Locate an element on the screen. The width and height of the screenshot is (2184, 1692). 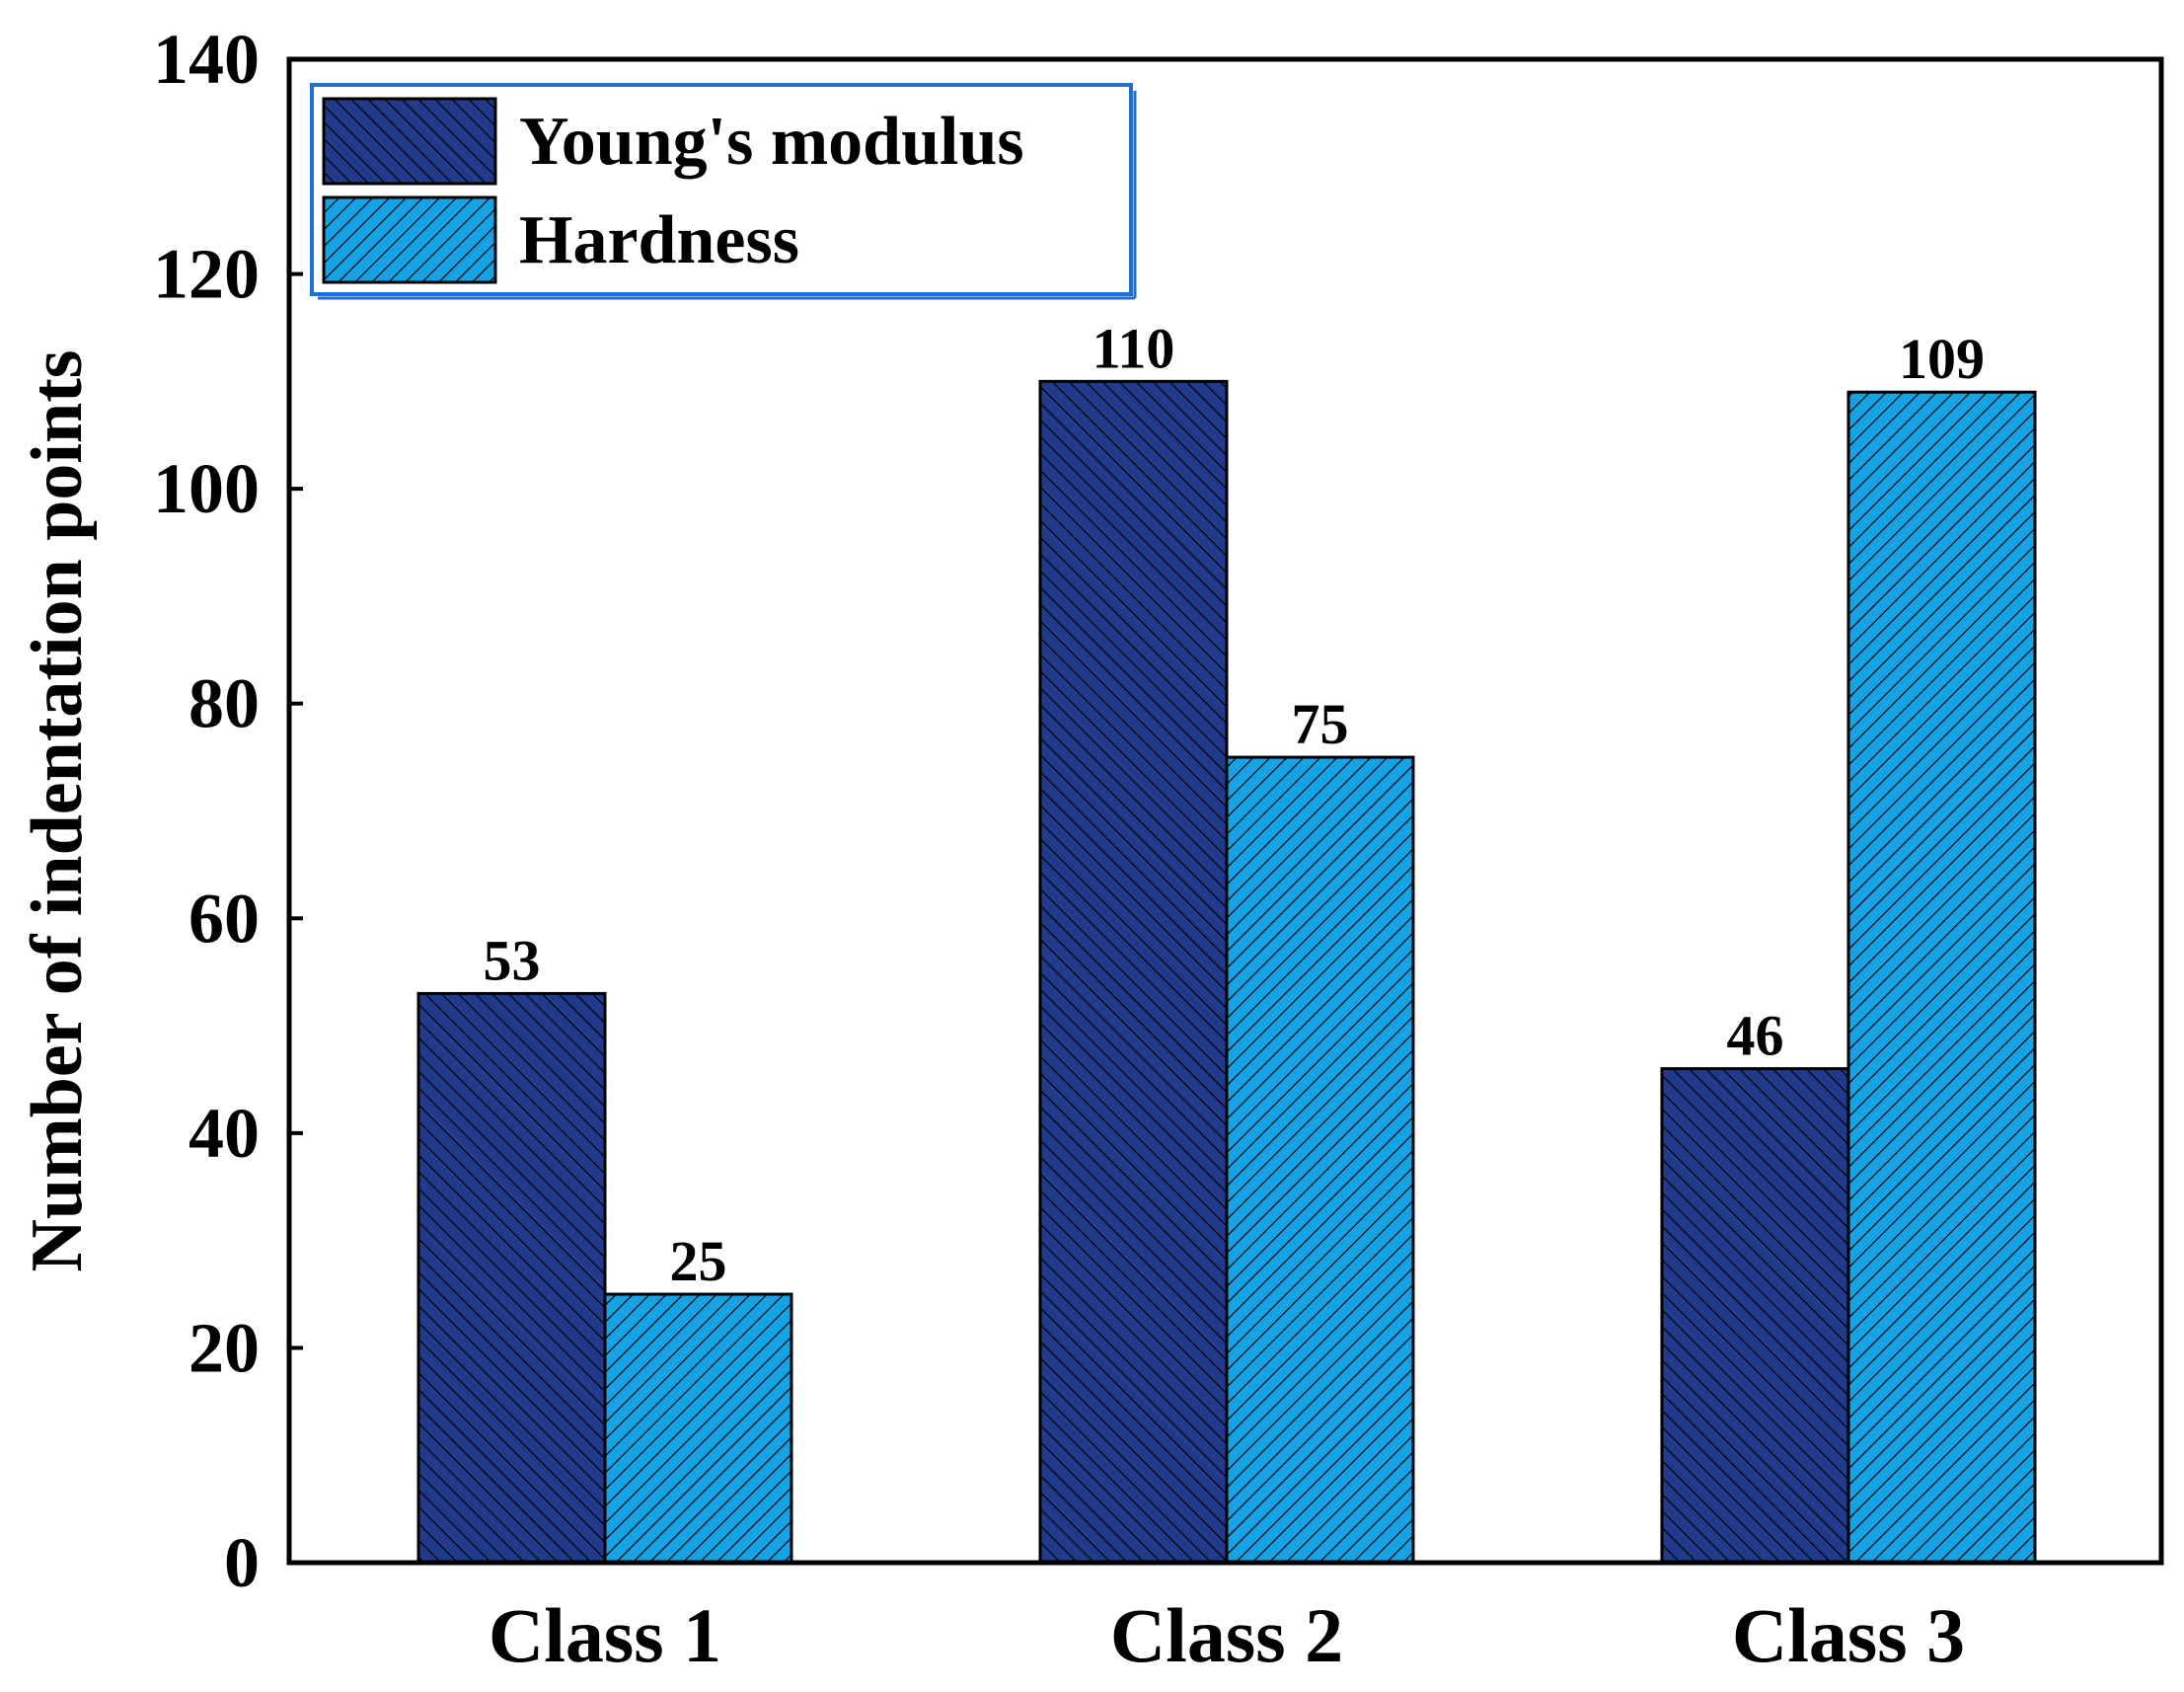
legend-label-hardness: Hardness is located at coordinates (659, 240).